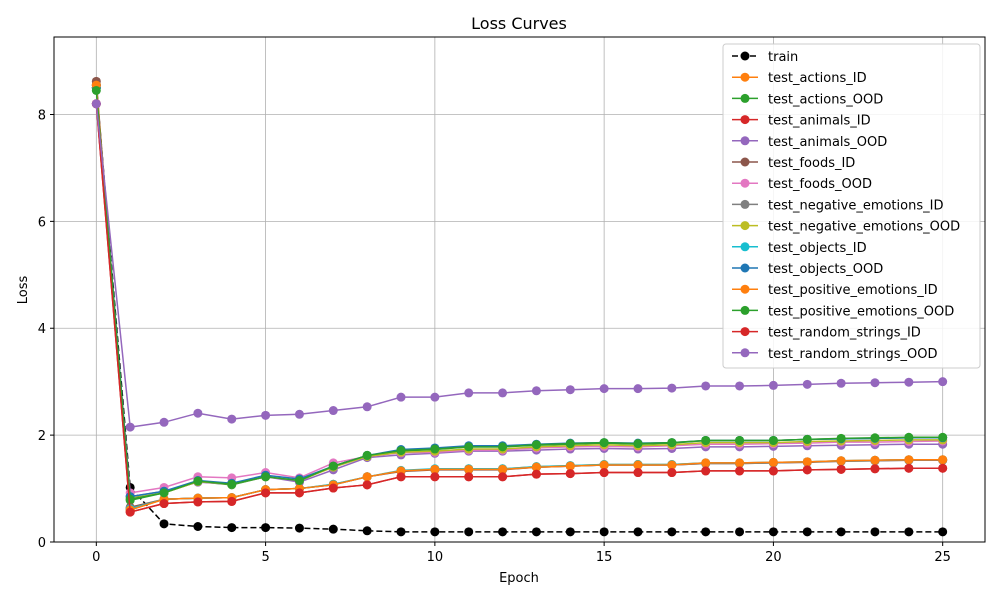  I want to click on legend-label: test_objects_OOD, so click(825, 269).